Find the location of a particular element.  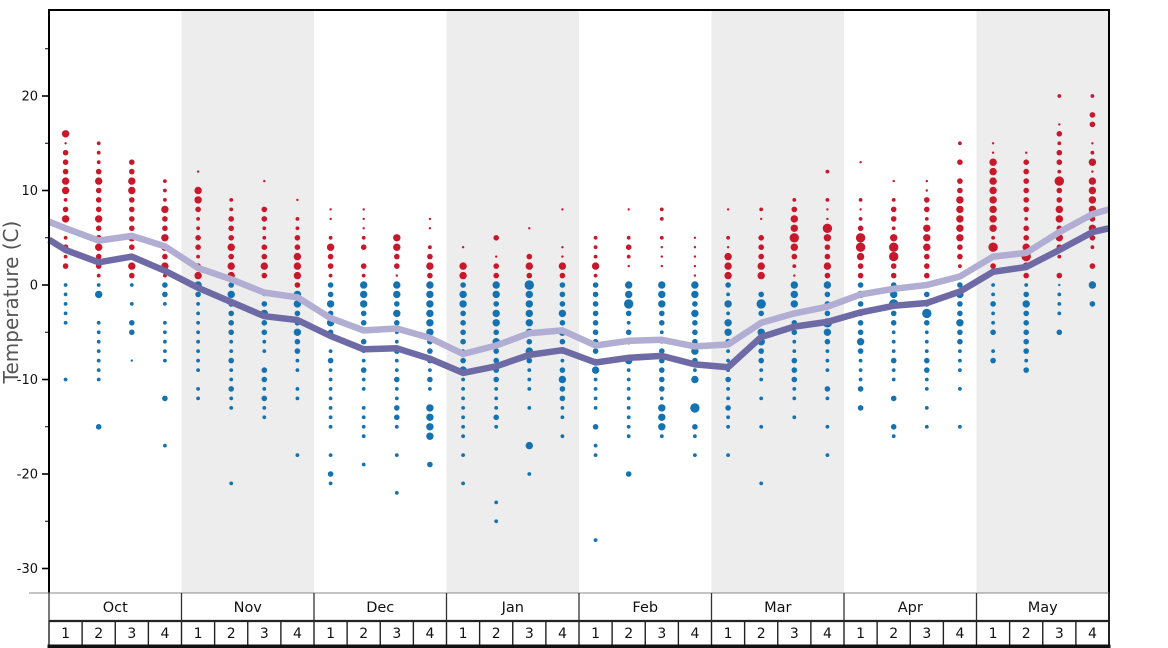

y-tick-label: -30 is located at coordinates (27, 569).